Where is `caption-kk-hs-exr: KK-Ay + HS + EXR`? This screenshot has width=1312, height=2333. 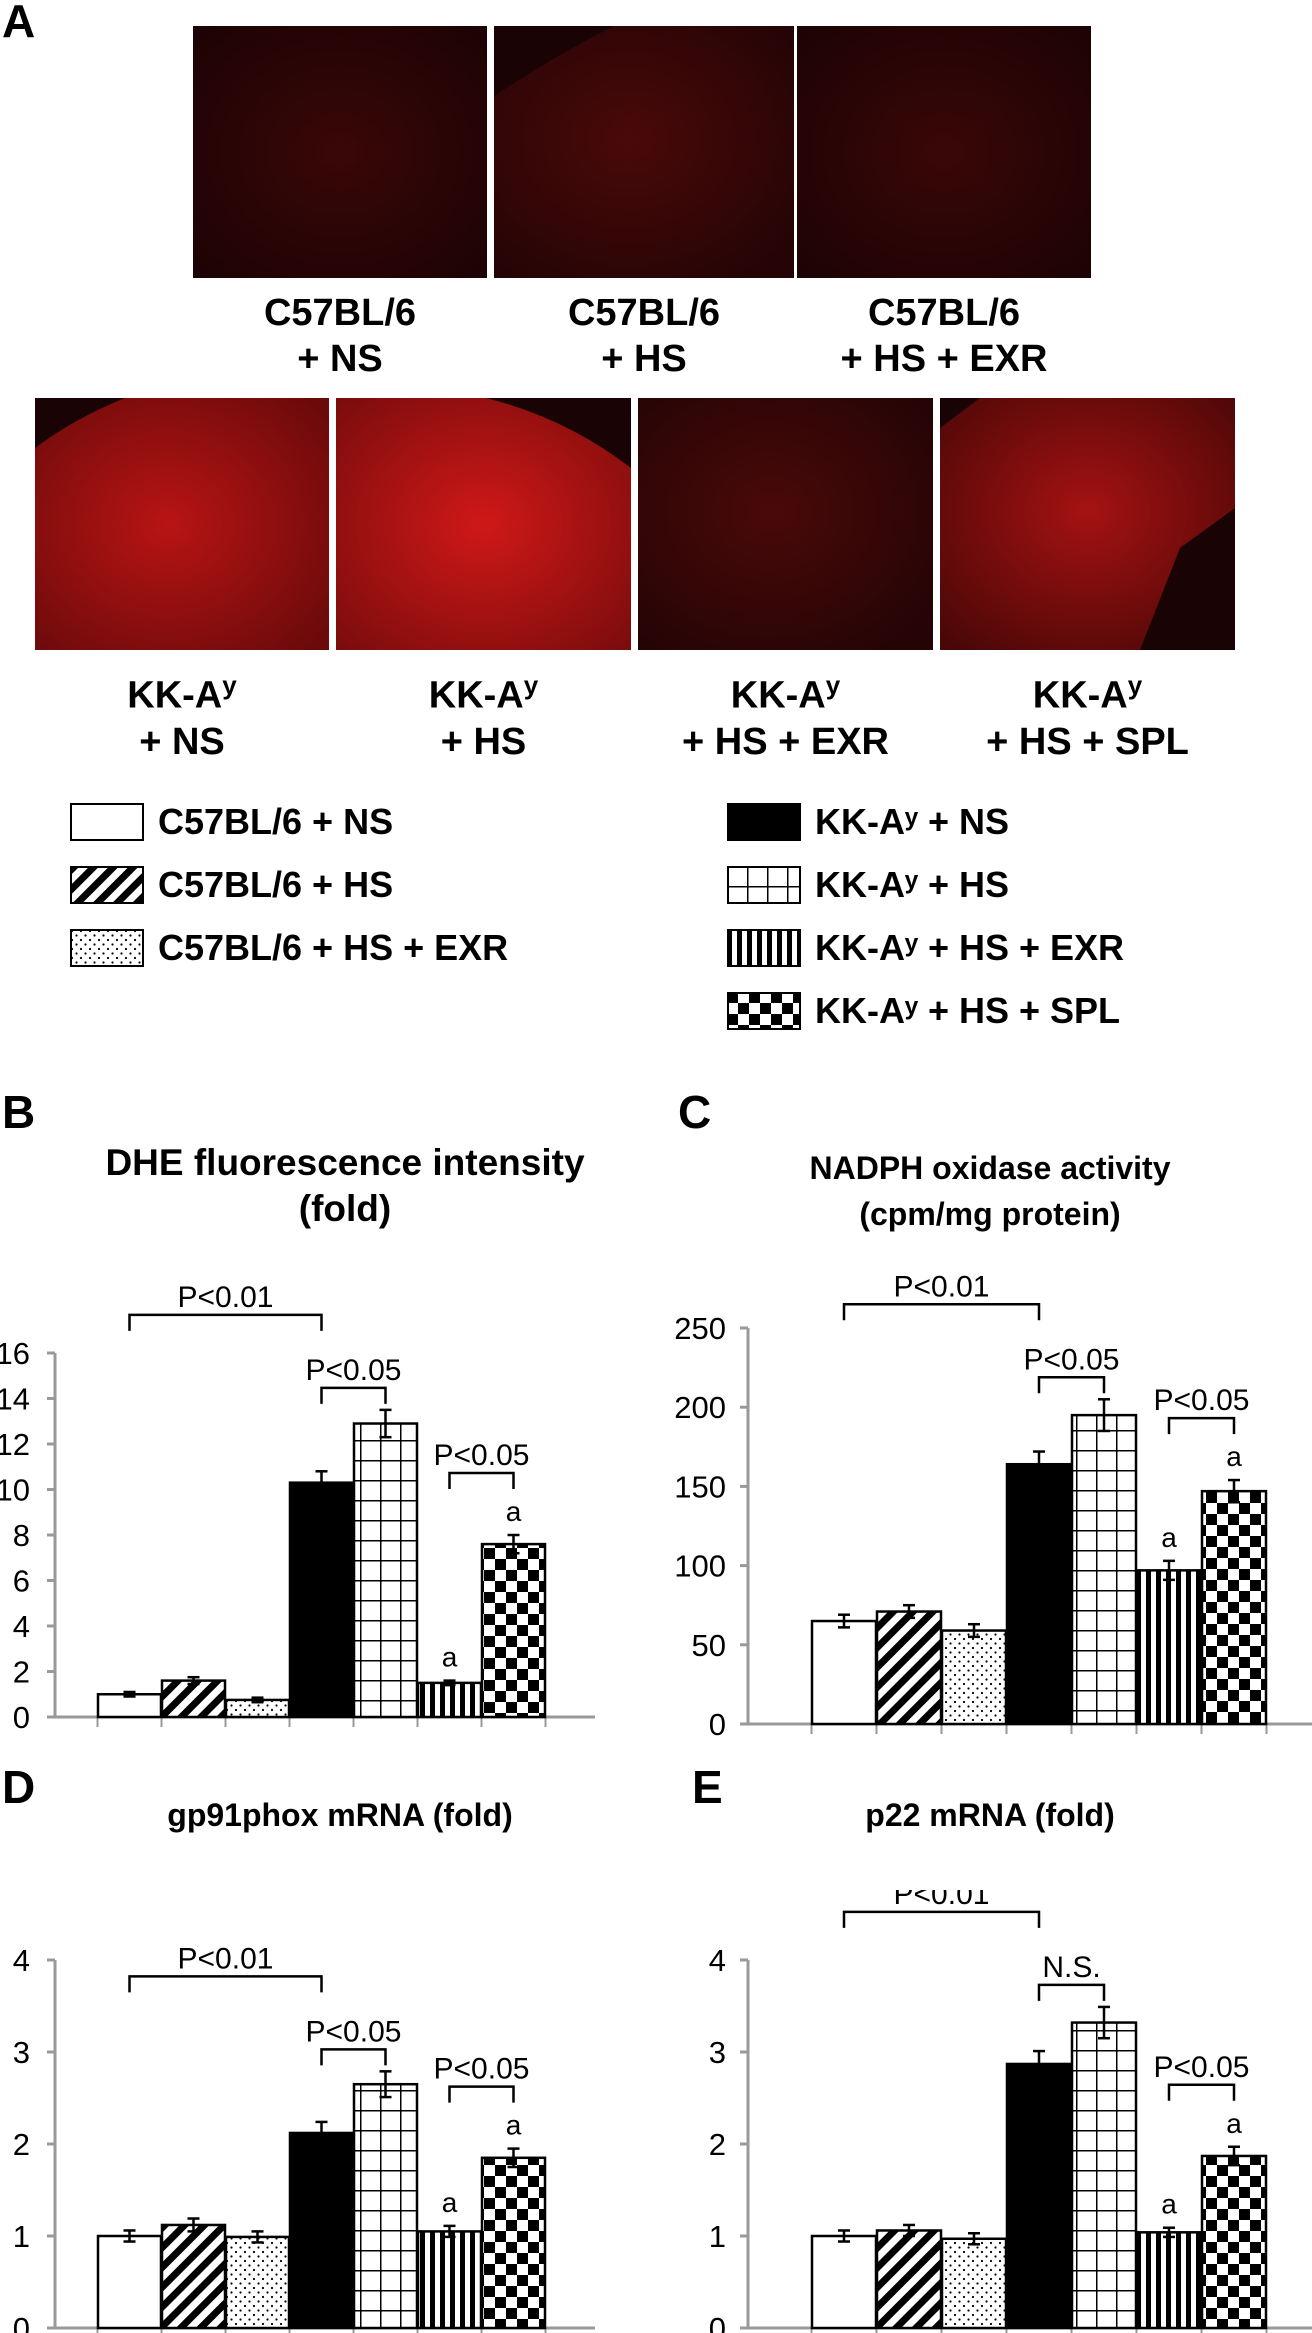
caption-kk-hs-exr: KK-Ay + HS + EXR is located at coordinates (785, 716).